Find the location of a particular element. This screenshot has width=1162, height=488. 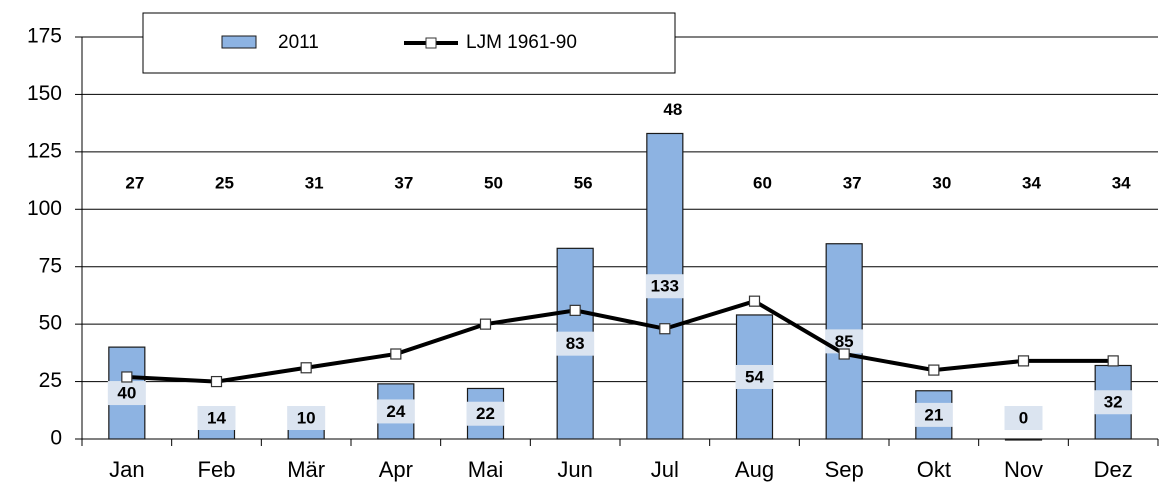

data-label: 31 is located at coordinates (314, 182).